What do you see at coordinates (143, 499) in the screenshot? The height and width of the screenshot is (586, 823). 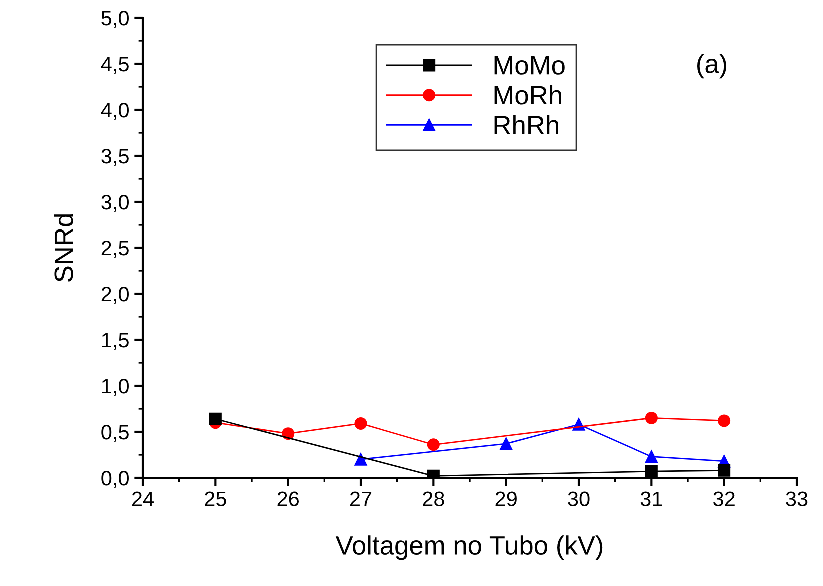 I see `x-tick-label: 24` at bounding box center [143, 499].